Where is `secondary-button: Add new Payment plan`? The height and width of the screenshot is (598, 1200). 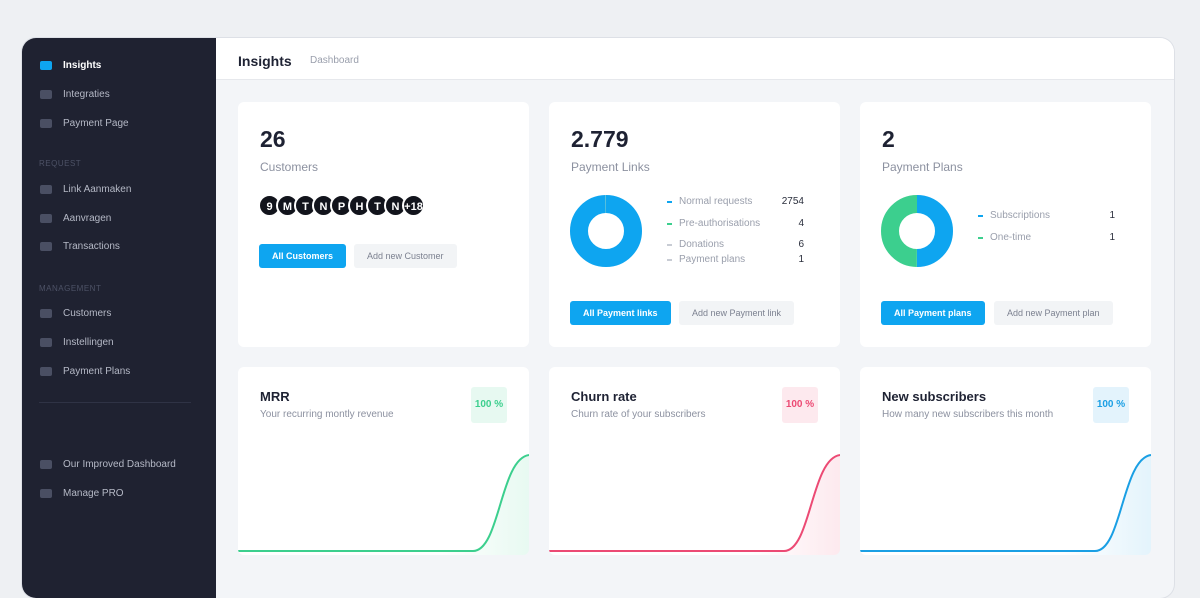
secondary-button: Add new Payment plan is located at coordinates (1053, 313).